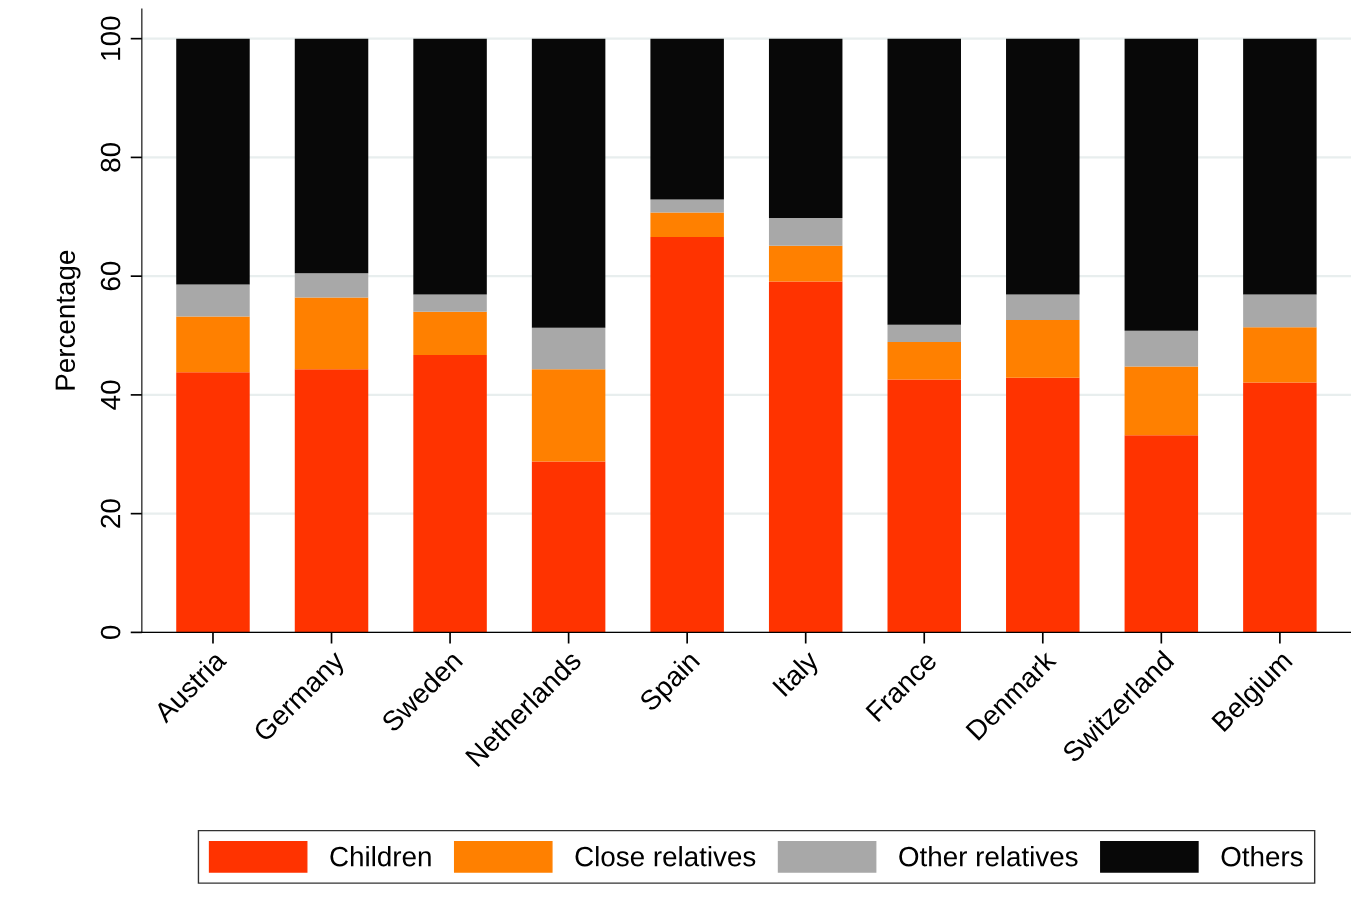 The image size is (1351, 897). I want to click on y-axis-title: Percentage, so click(68, 320).